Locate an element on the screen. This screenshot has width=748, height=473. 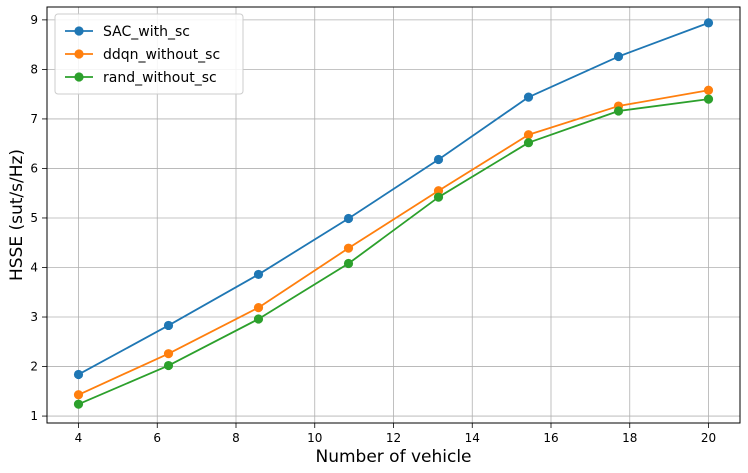
y-tick-label: 6 is located at coordinates (34, 168).